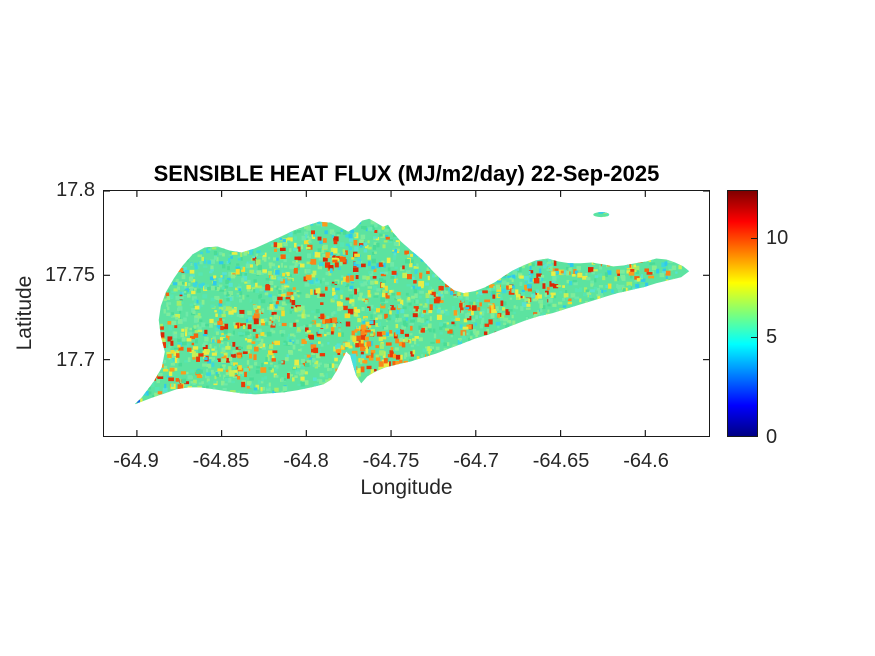 Image resolution: width=875 pixels, height=656 pixels. I want to click on colorbar-tick-label: 5, so click(772, 337).